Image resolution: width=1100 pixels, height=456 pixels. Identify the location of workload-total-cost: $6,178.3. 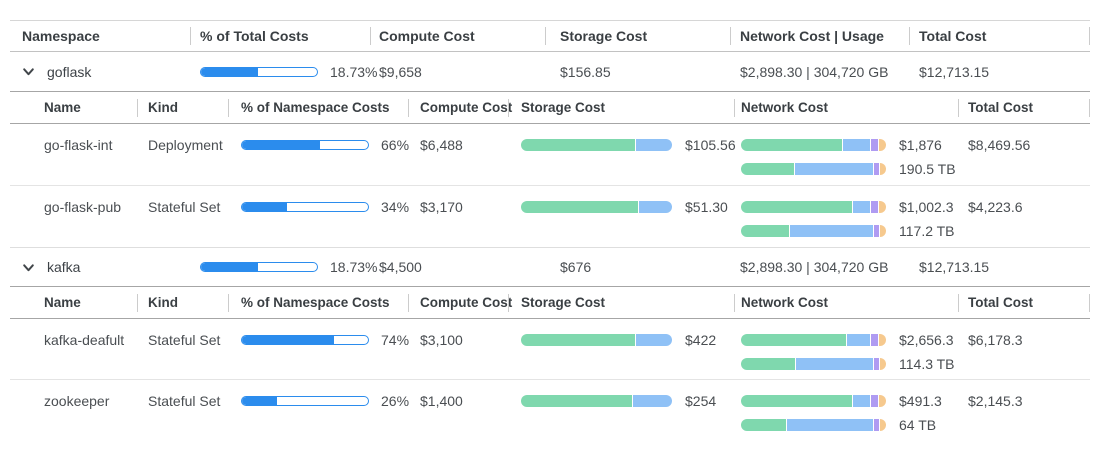
(995, 340).